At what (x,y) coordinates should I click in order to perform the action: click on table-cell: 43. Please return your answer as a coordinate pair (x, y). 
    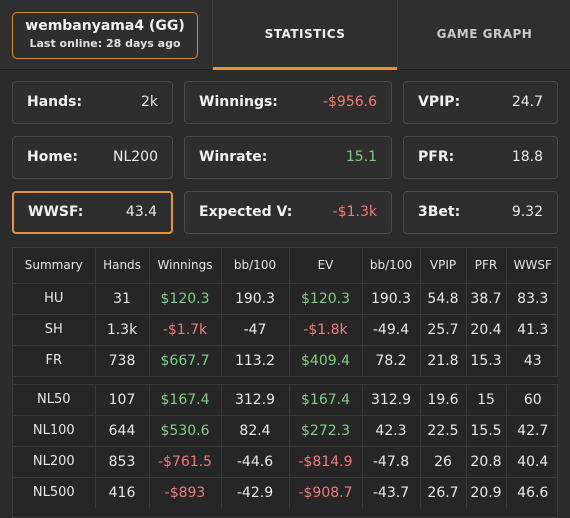
    Looking at the image, I should click on (532, 360).